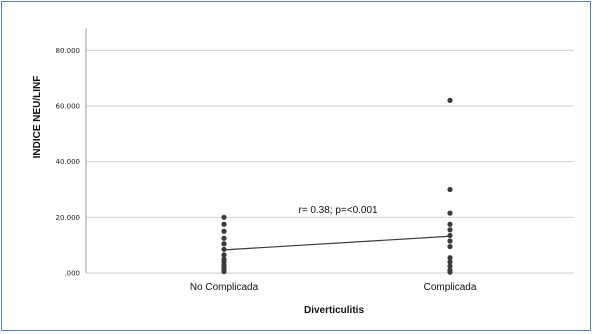 Image resolution: width=594 pixels, height=334 pixels. I want to click on y-tick-label: 80.000, so click(68, 51).